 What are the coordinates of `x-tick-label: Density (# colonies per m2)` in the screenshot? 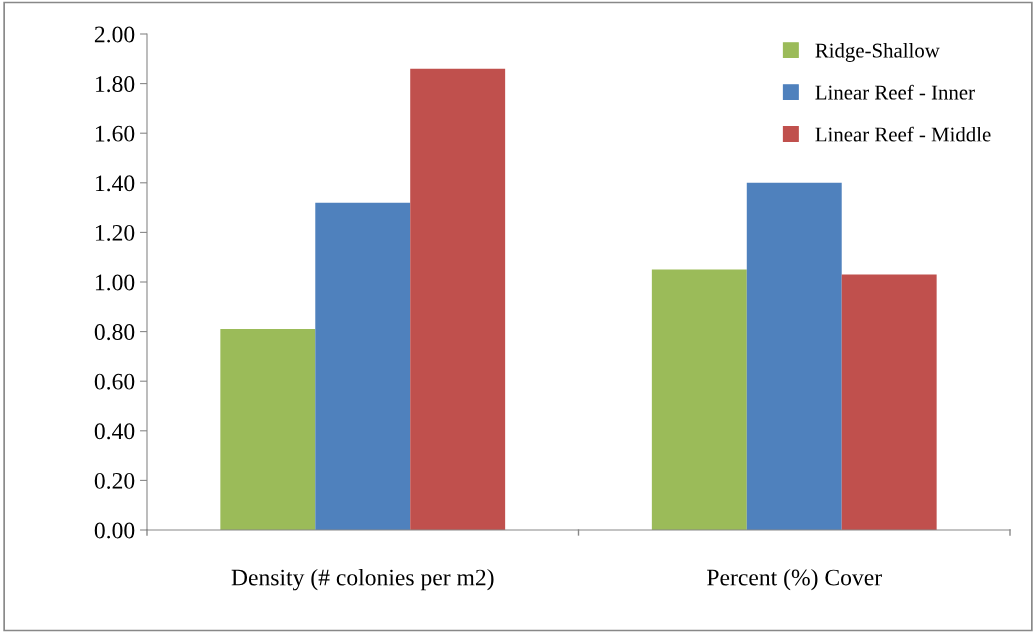 It's located at (362, 579).